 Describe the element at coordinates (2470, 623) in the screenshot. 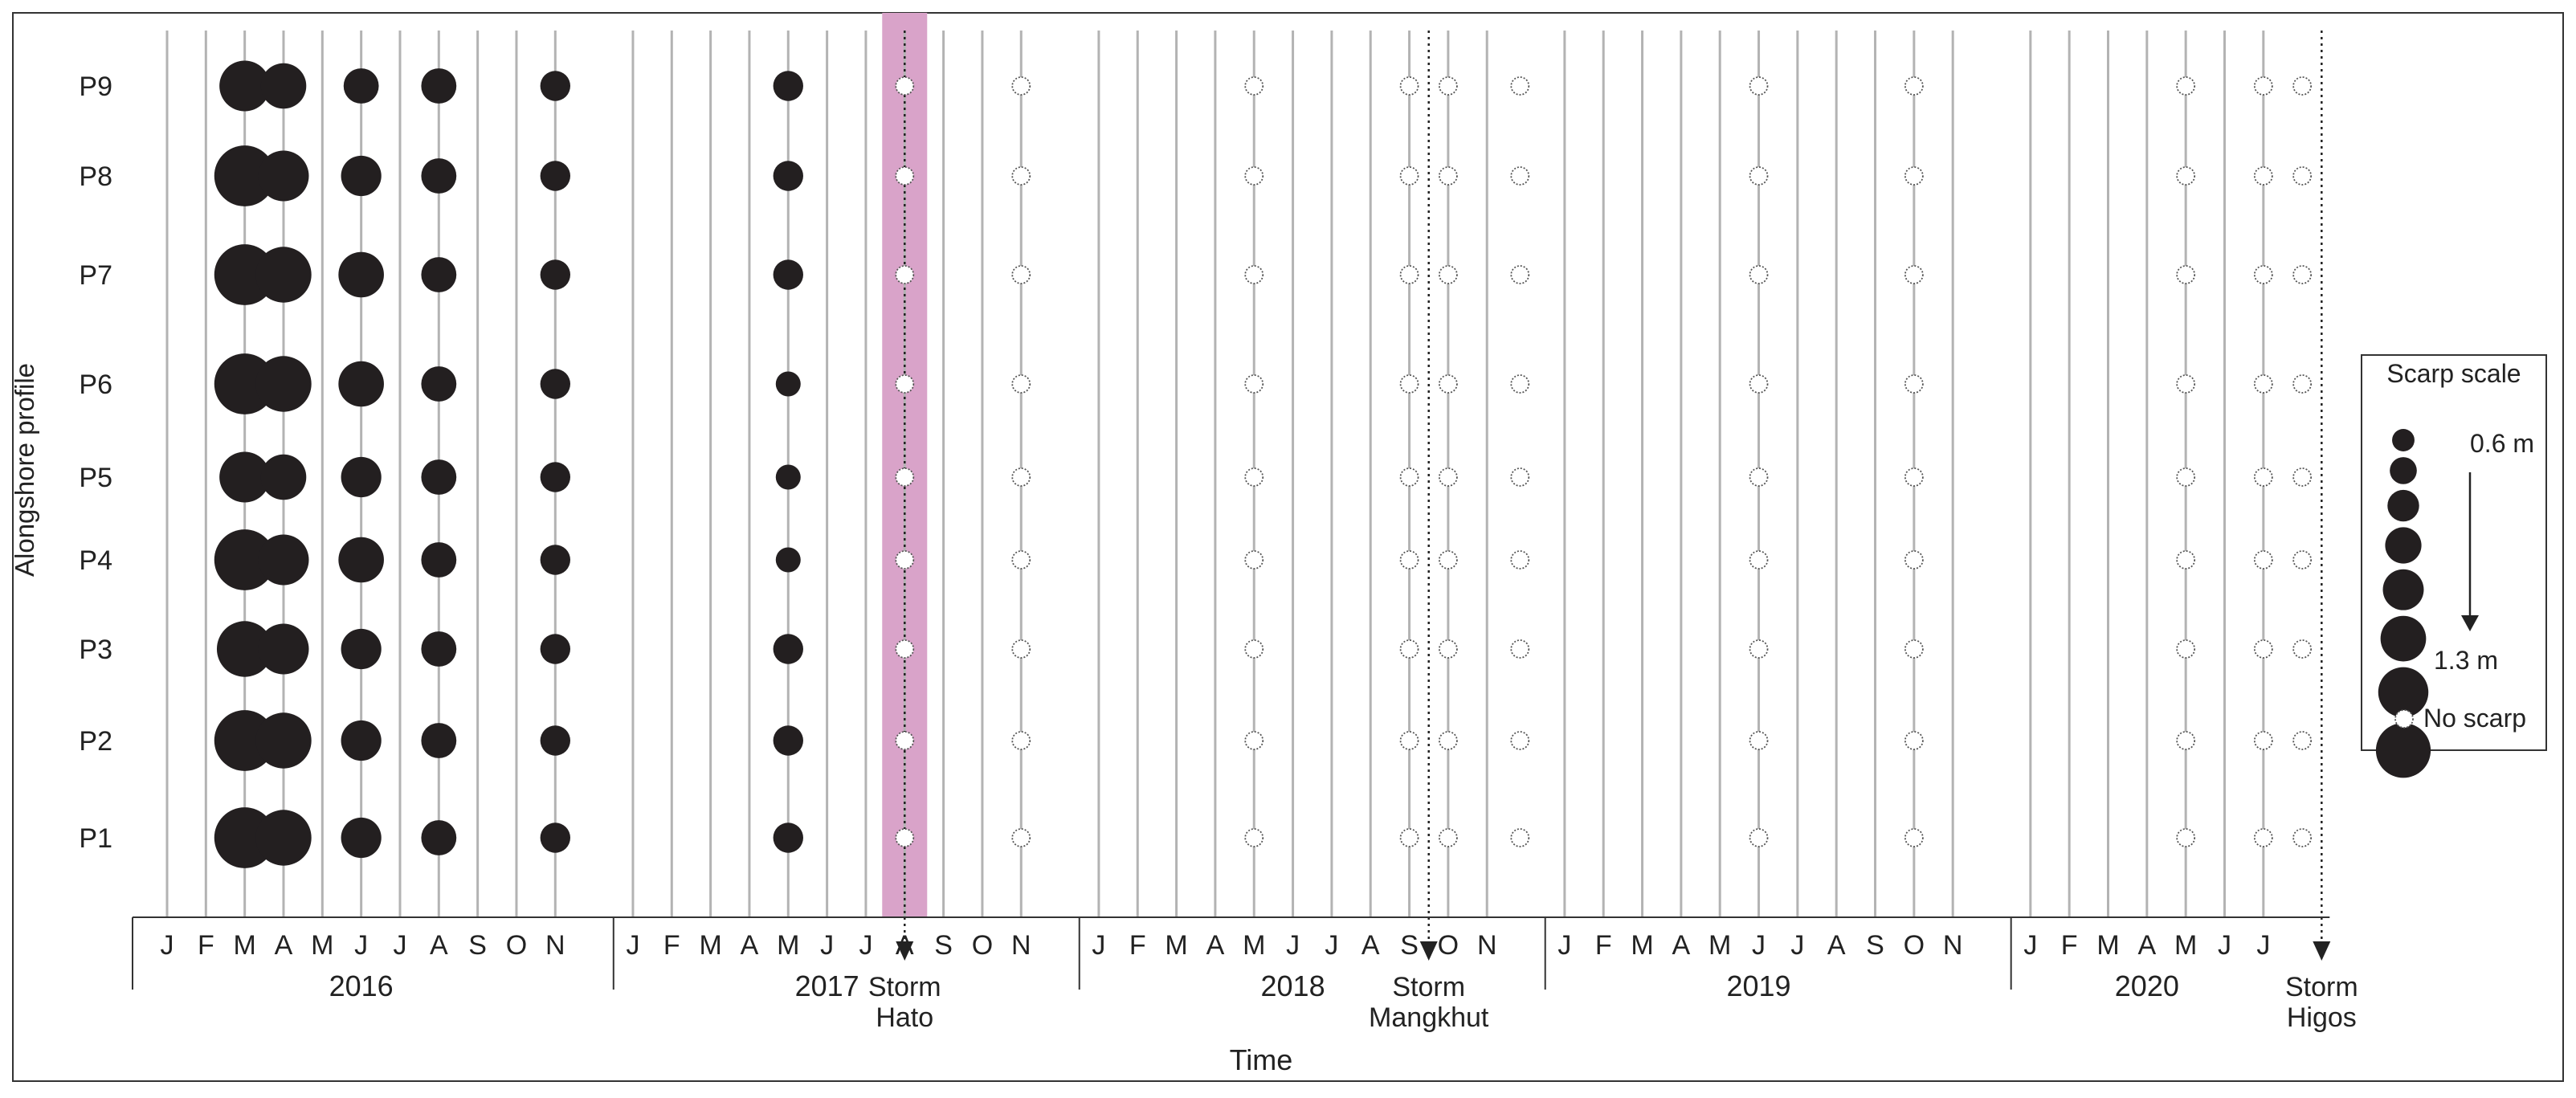

I see `legend-arrow-head` at that location.